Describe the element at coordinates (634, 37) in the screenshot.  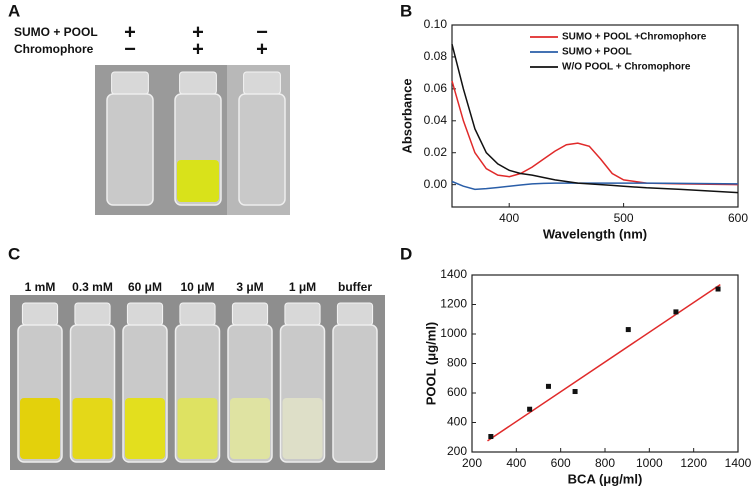
I see `legend-label: SUMO + POOL +Chromophore` at that location.